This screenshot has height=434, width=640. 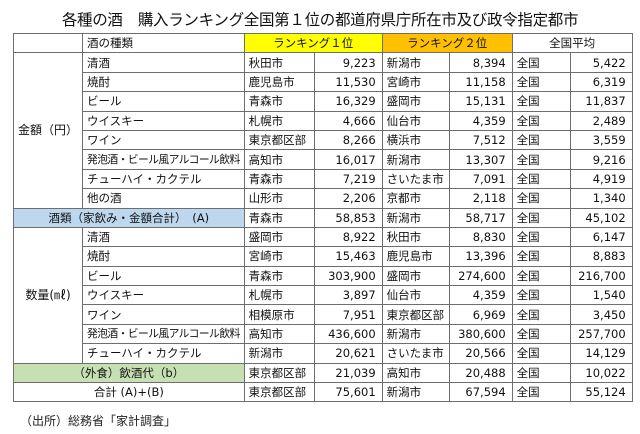 What do you see at coordinates (163, 101) in the screenshot?
I see `liquor-type: ビール` at bounding box center [163, 101].